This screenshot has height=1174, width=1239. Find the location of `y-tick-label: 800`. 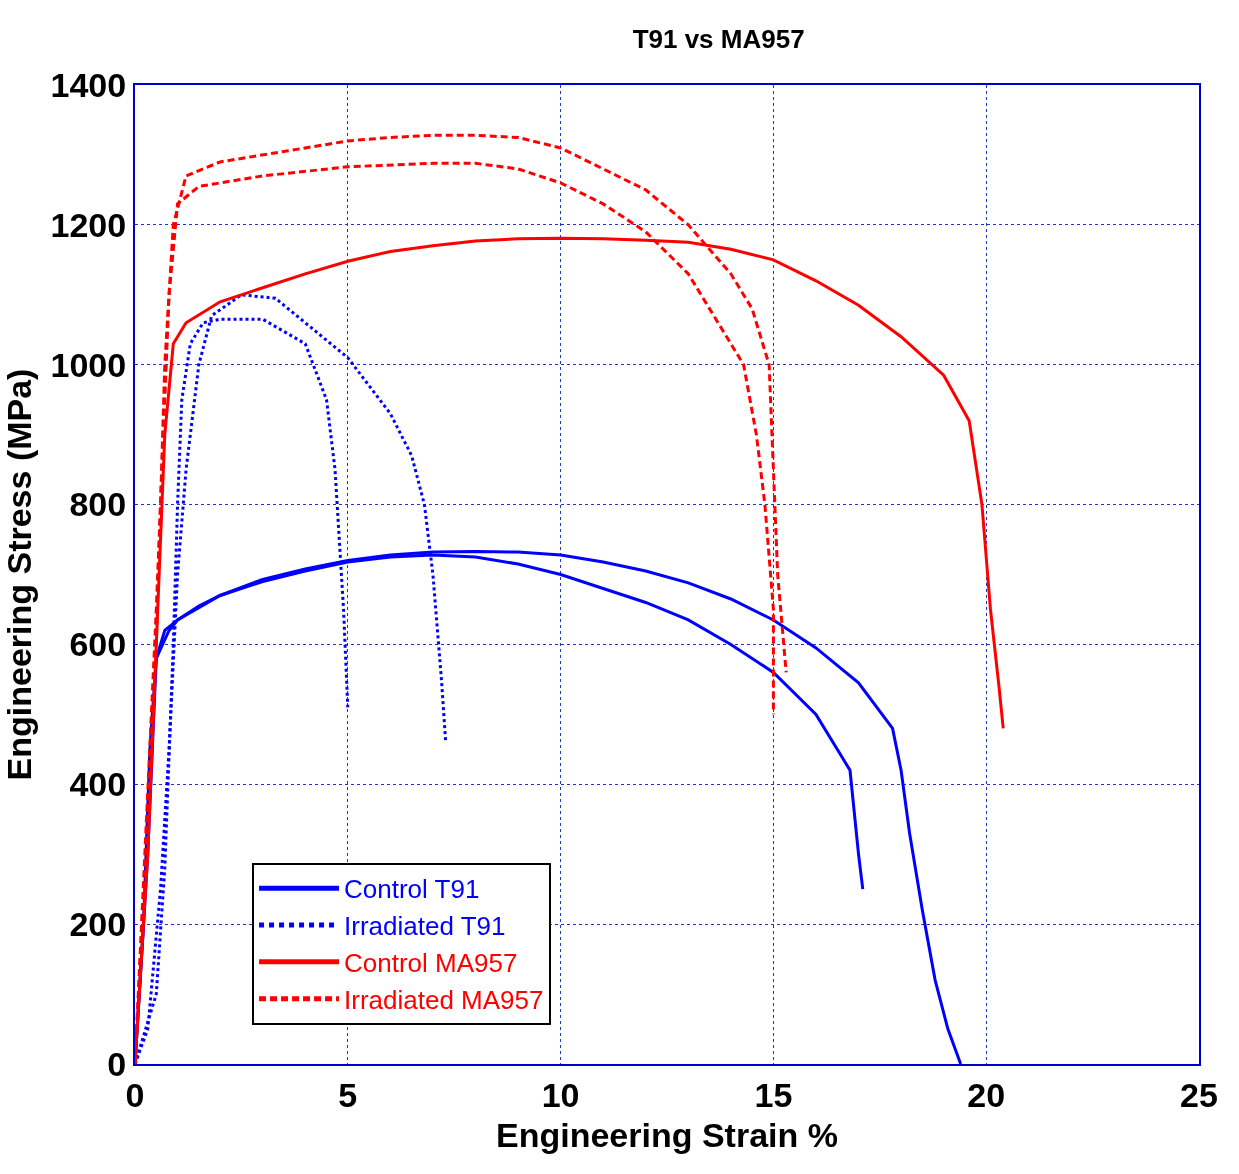

y-tick-label: 800 is located at coordinates (98, 504).